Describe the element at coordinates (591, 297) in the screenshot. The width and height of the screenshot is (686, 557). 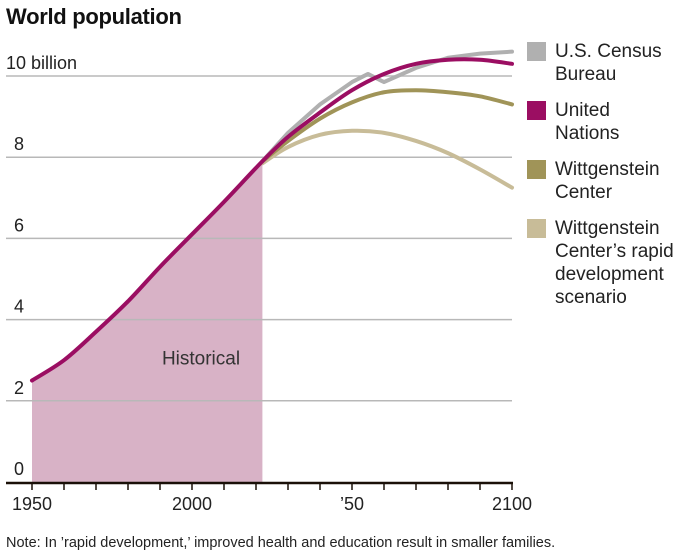
I see `legend-label: scenario` at that location.